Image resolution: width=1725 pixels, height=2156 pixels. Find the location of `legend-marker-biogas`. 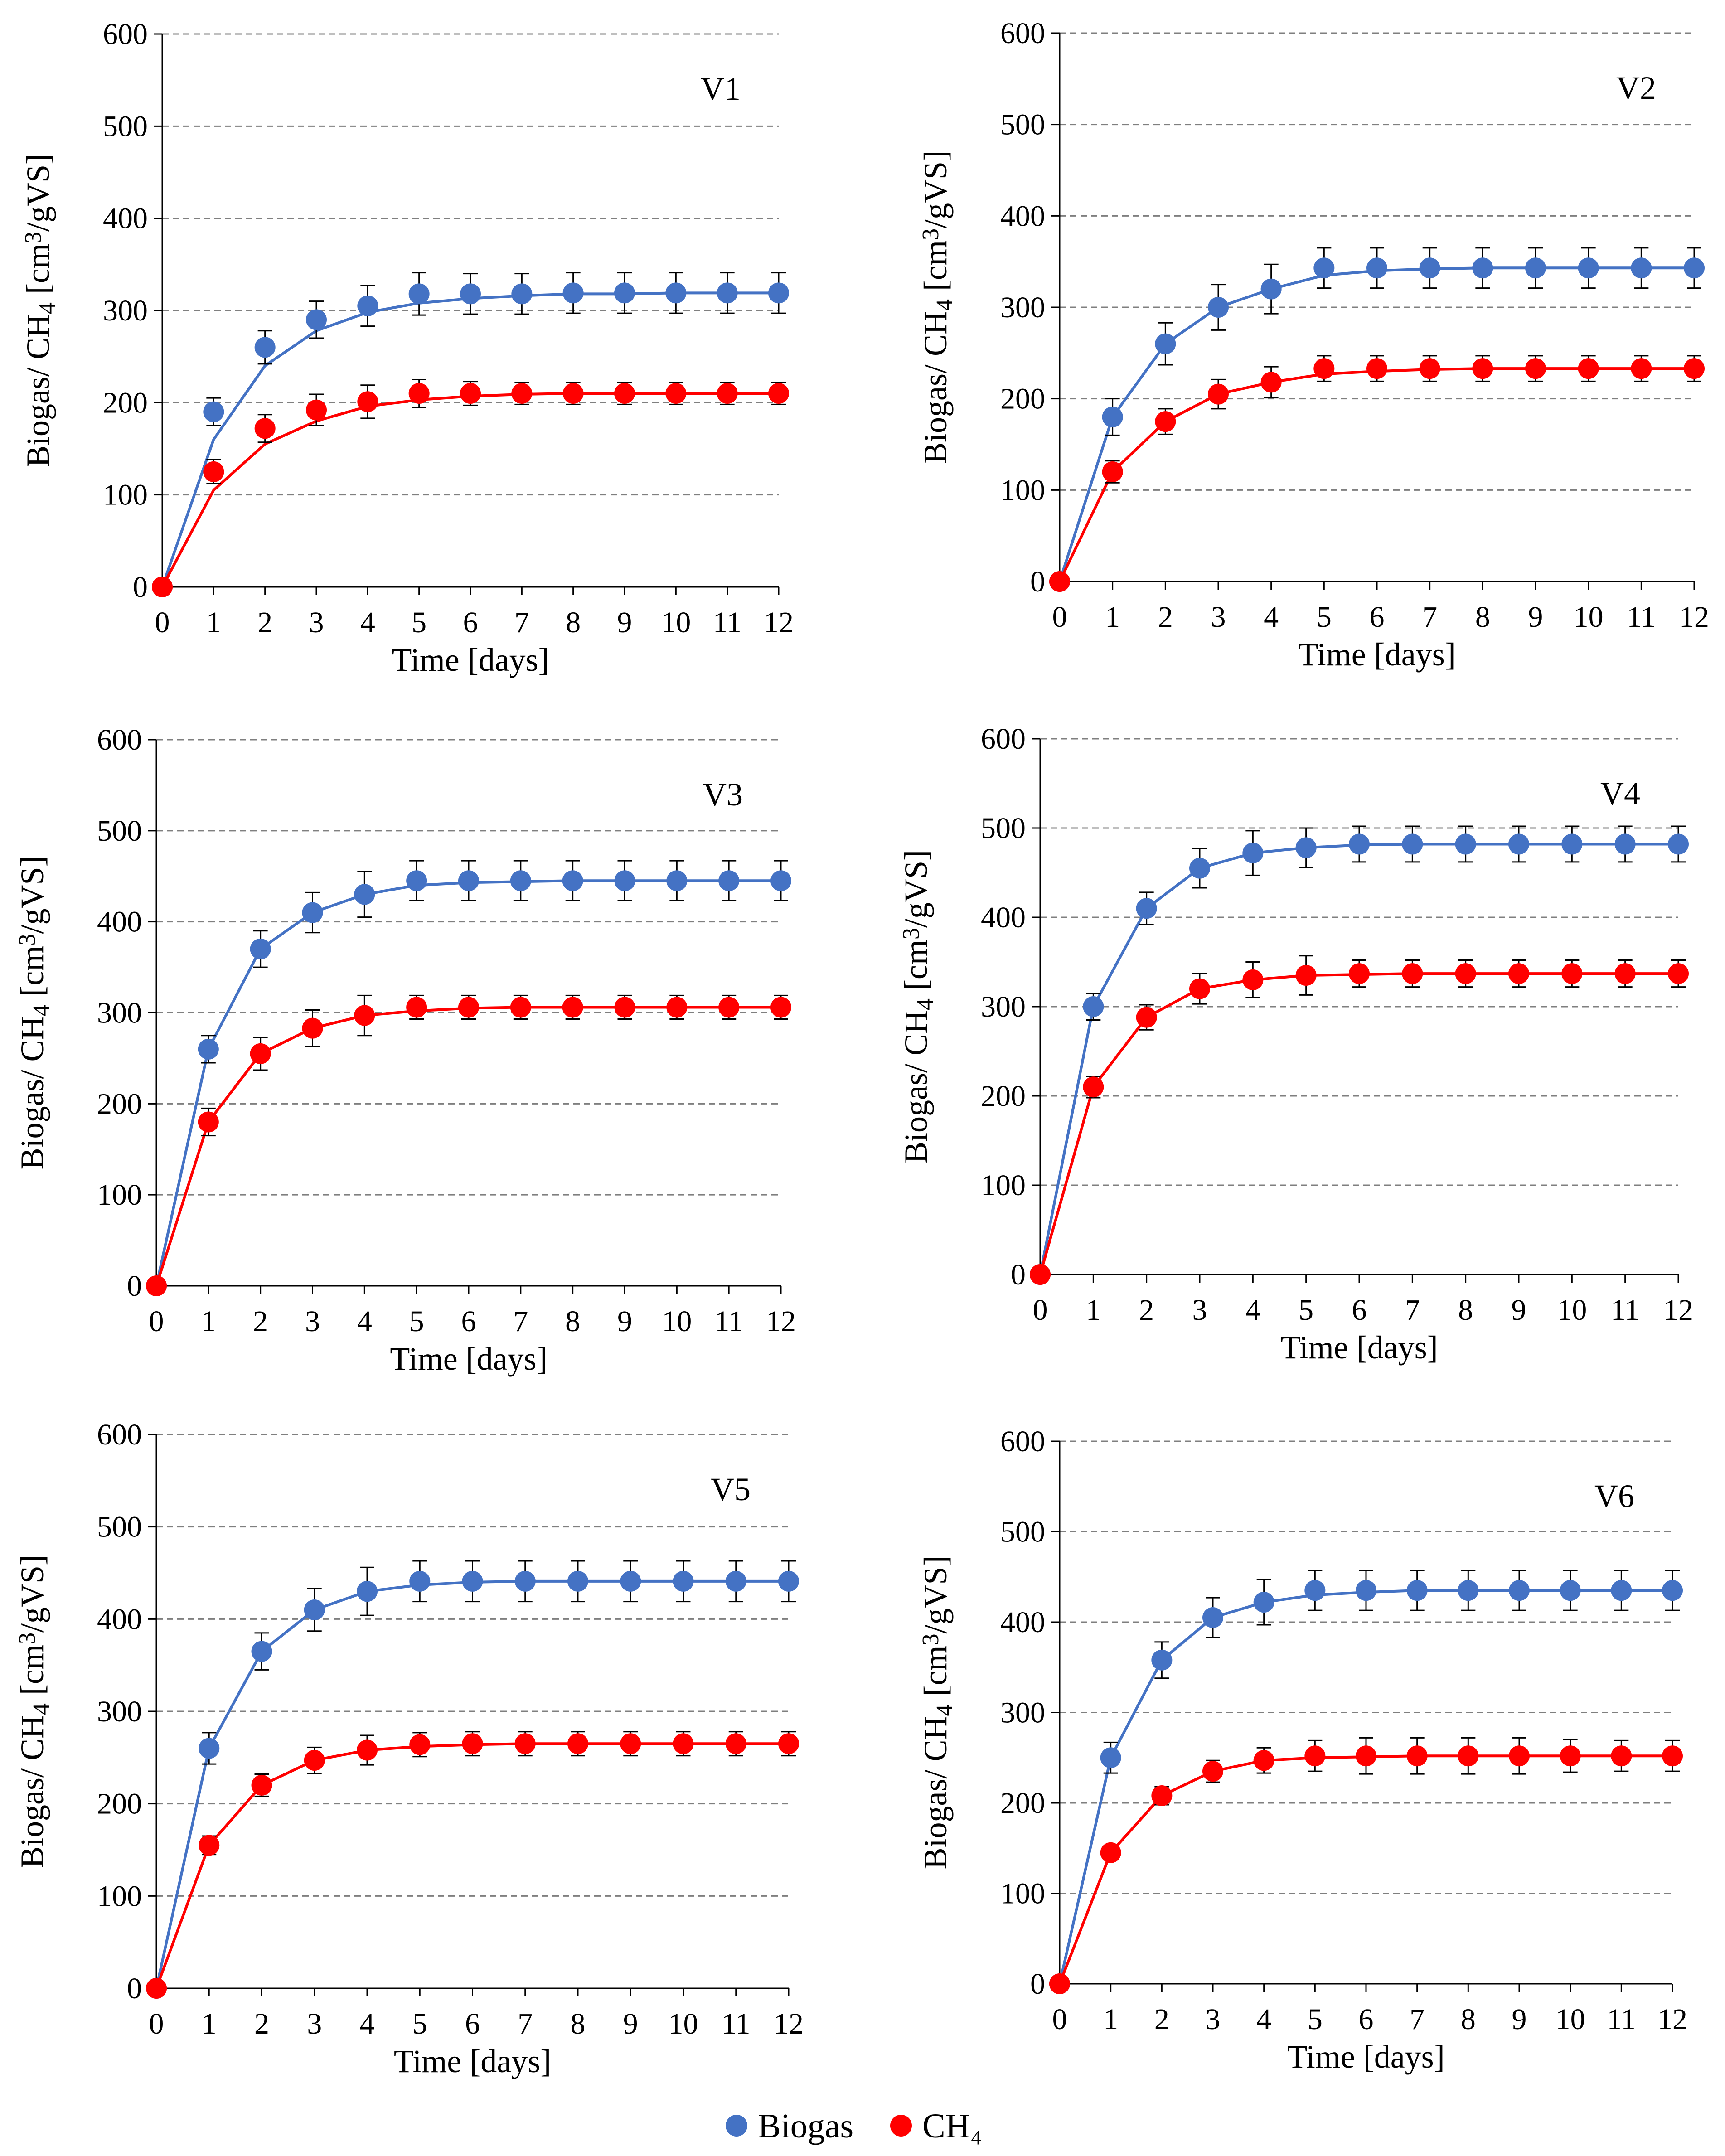

legend-marker-biogas is located at coordinates (736, 2126).